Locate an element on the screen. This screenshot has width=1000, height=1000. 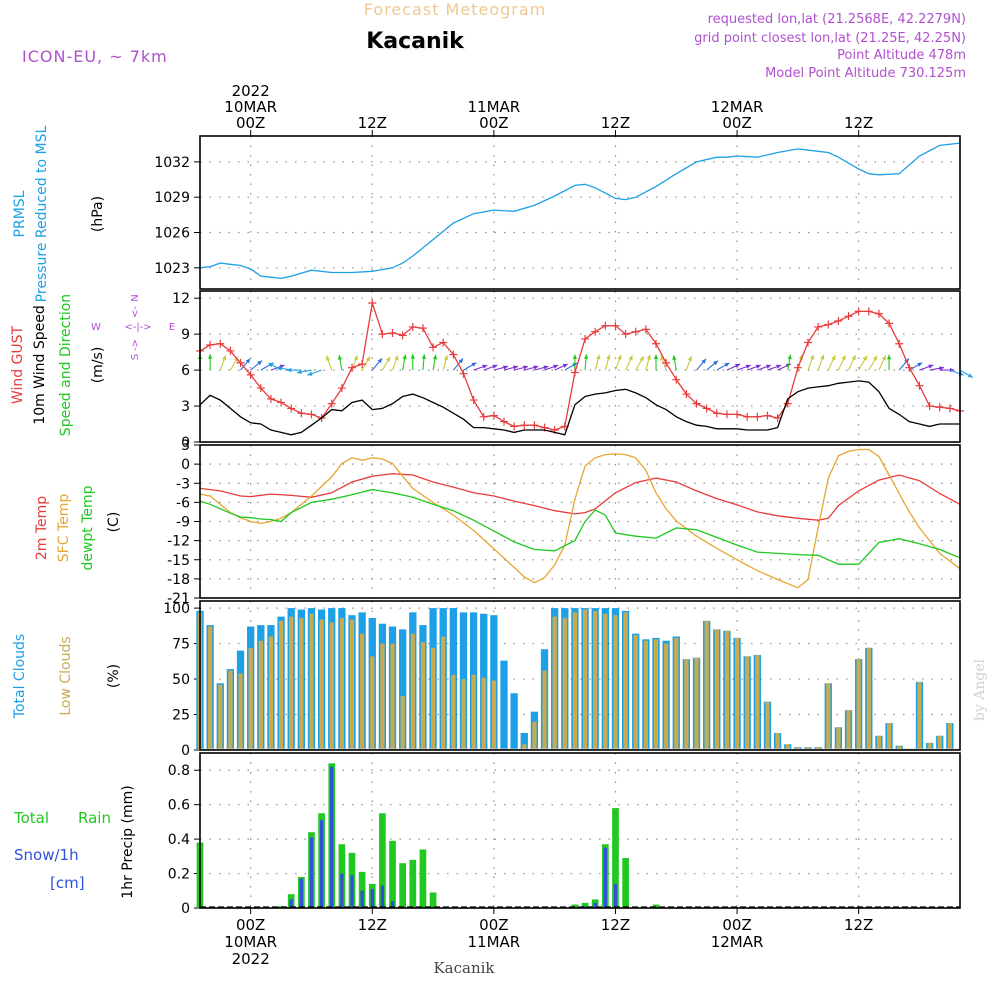
pressure-panel: 1023 1026 1029 1032 is located at coordinates (557, 210).